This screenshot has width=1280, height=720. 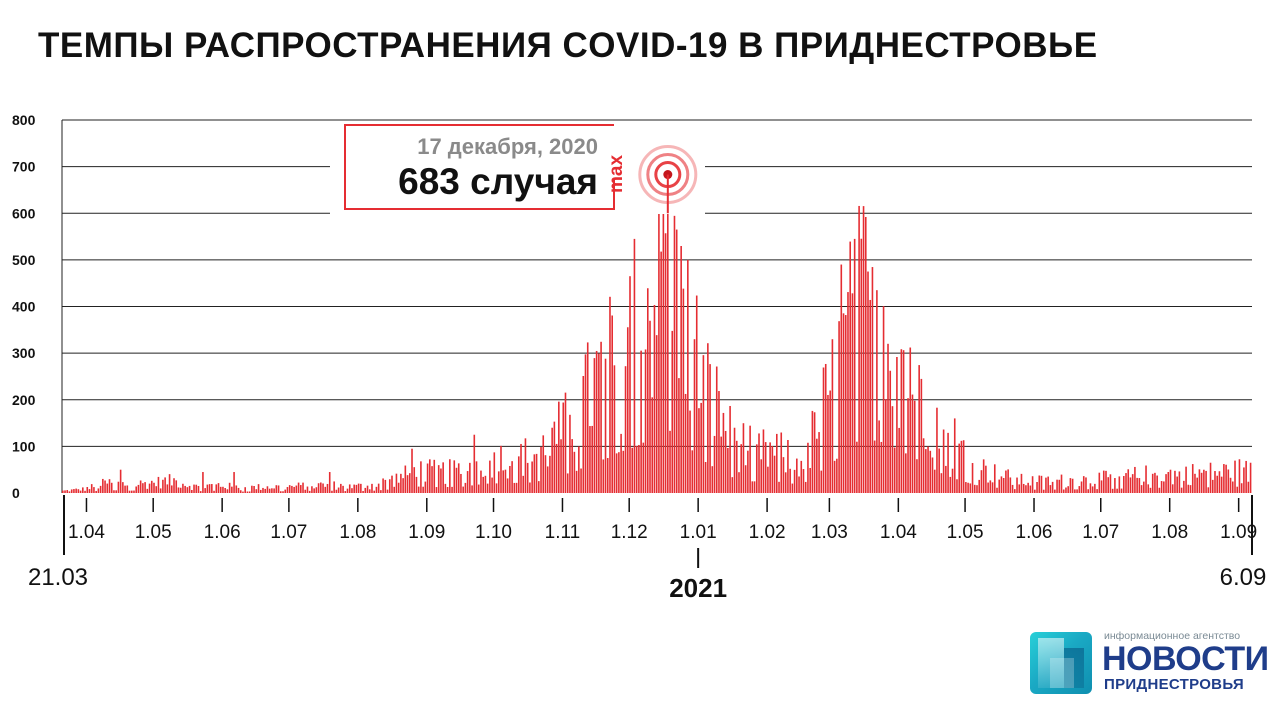 What do you see at coordinates (698, 588) in the screenshot?
I see `year-label: 2021` at bounding box center [698, 588].